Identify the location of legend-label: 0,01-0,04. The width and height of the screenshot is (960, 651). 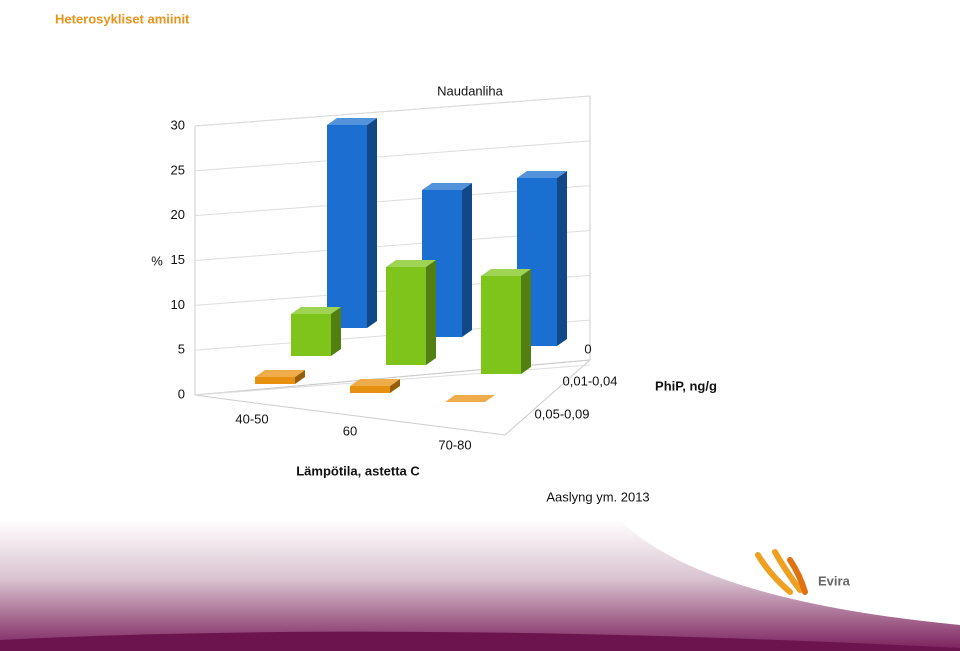
(590, 380).